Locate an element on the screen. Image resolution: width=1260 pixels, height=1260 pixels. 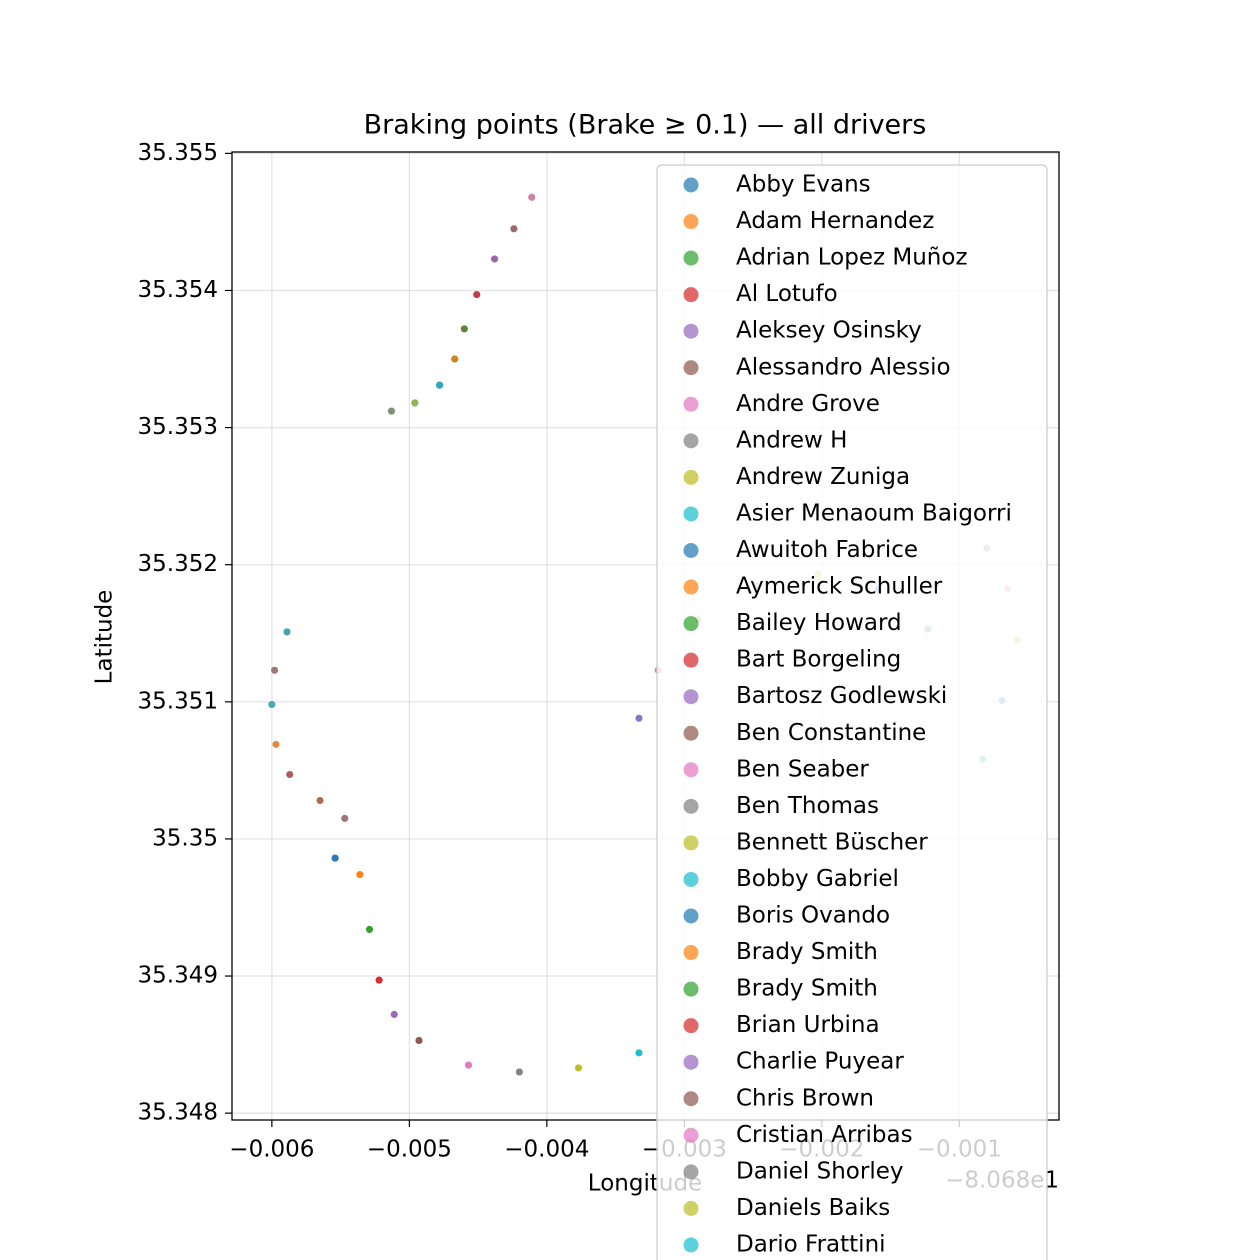
y-tick-label: 35.355 is located at coordinates (178, 153).